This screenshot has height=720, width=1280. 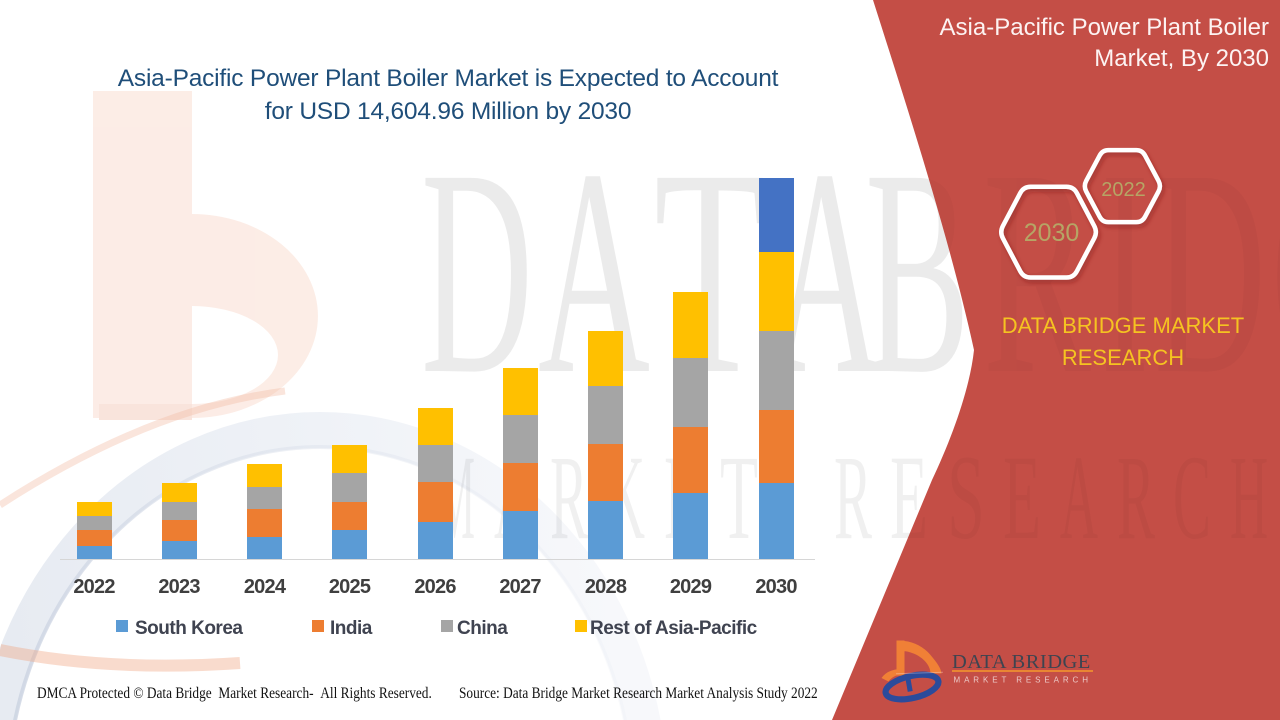 What do you see at coordinates (1079, 498) in the screenshot?
I see `svg-text: A` at bounding box center [1079, 498].